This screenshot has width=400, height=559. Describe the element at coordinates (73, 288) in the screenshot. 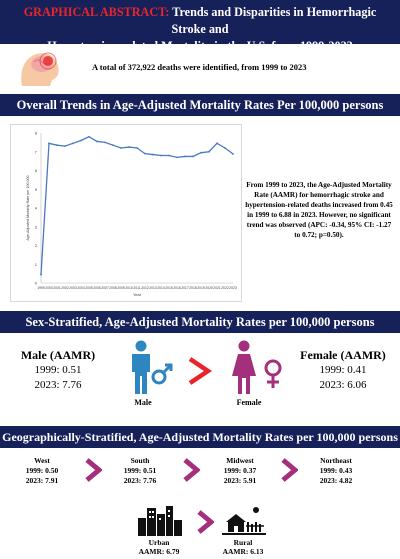

I see `x-tick-label: 2003` at that location.